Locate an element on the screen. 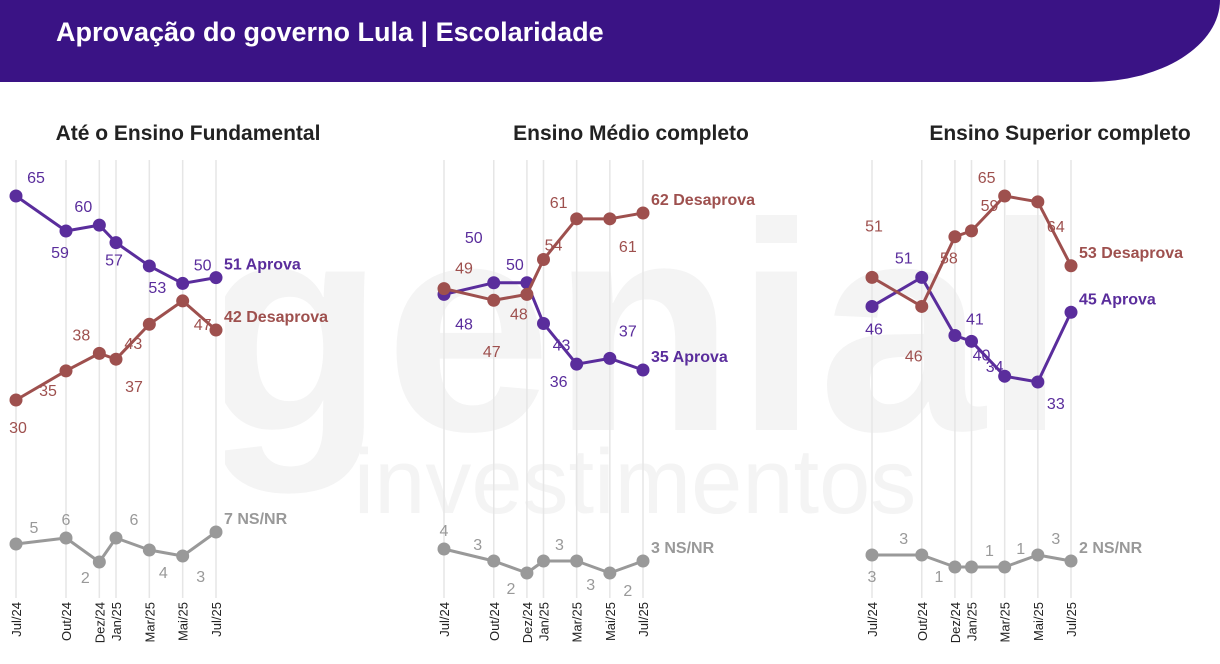  data-label-aprova: 40 is located at coordinates (982, 355).